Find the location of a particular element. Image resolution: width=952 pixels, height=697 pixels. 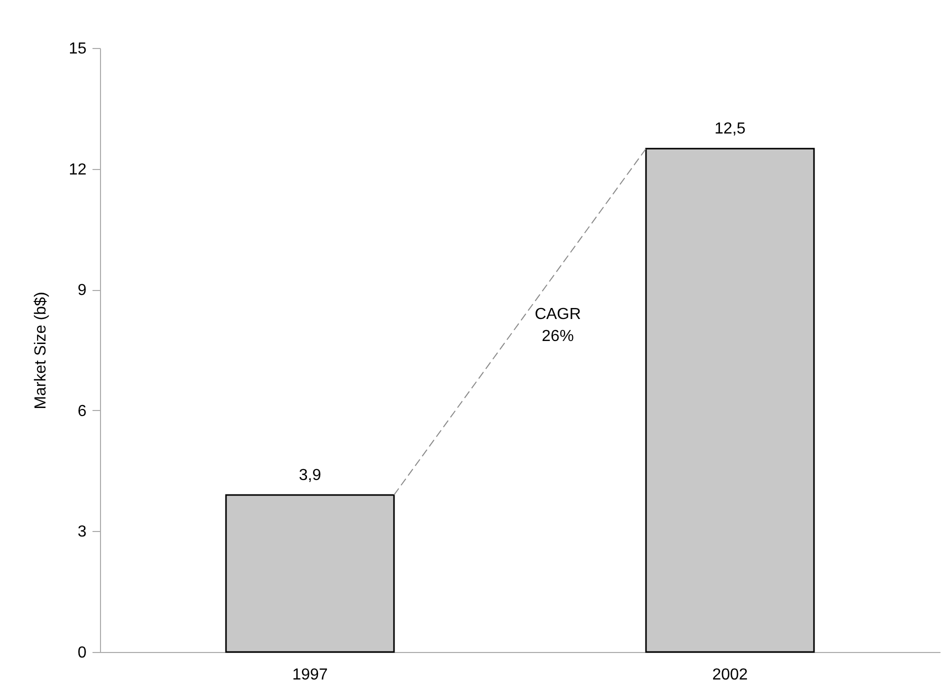

data-label: 3,9 is located at coordinates (310, 475).